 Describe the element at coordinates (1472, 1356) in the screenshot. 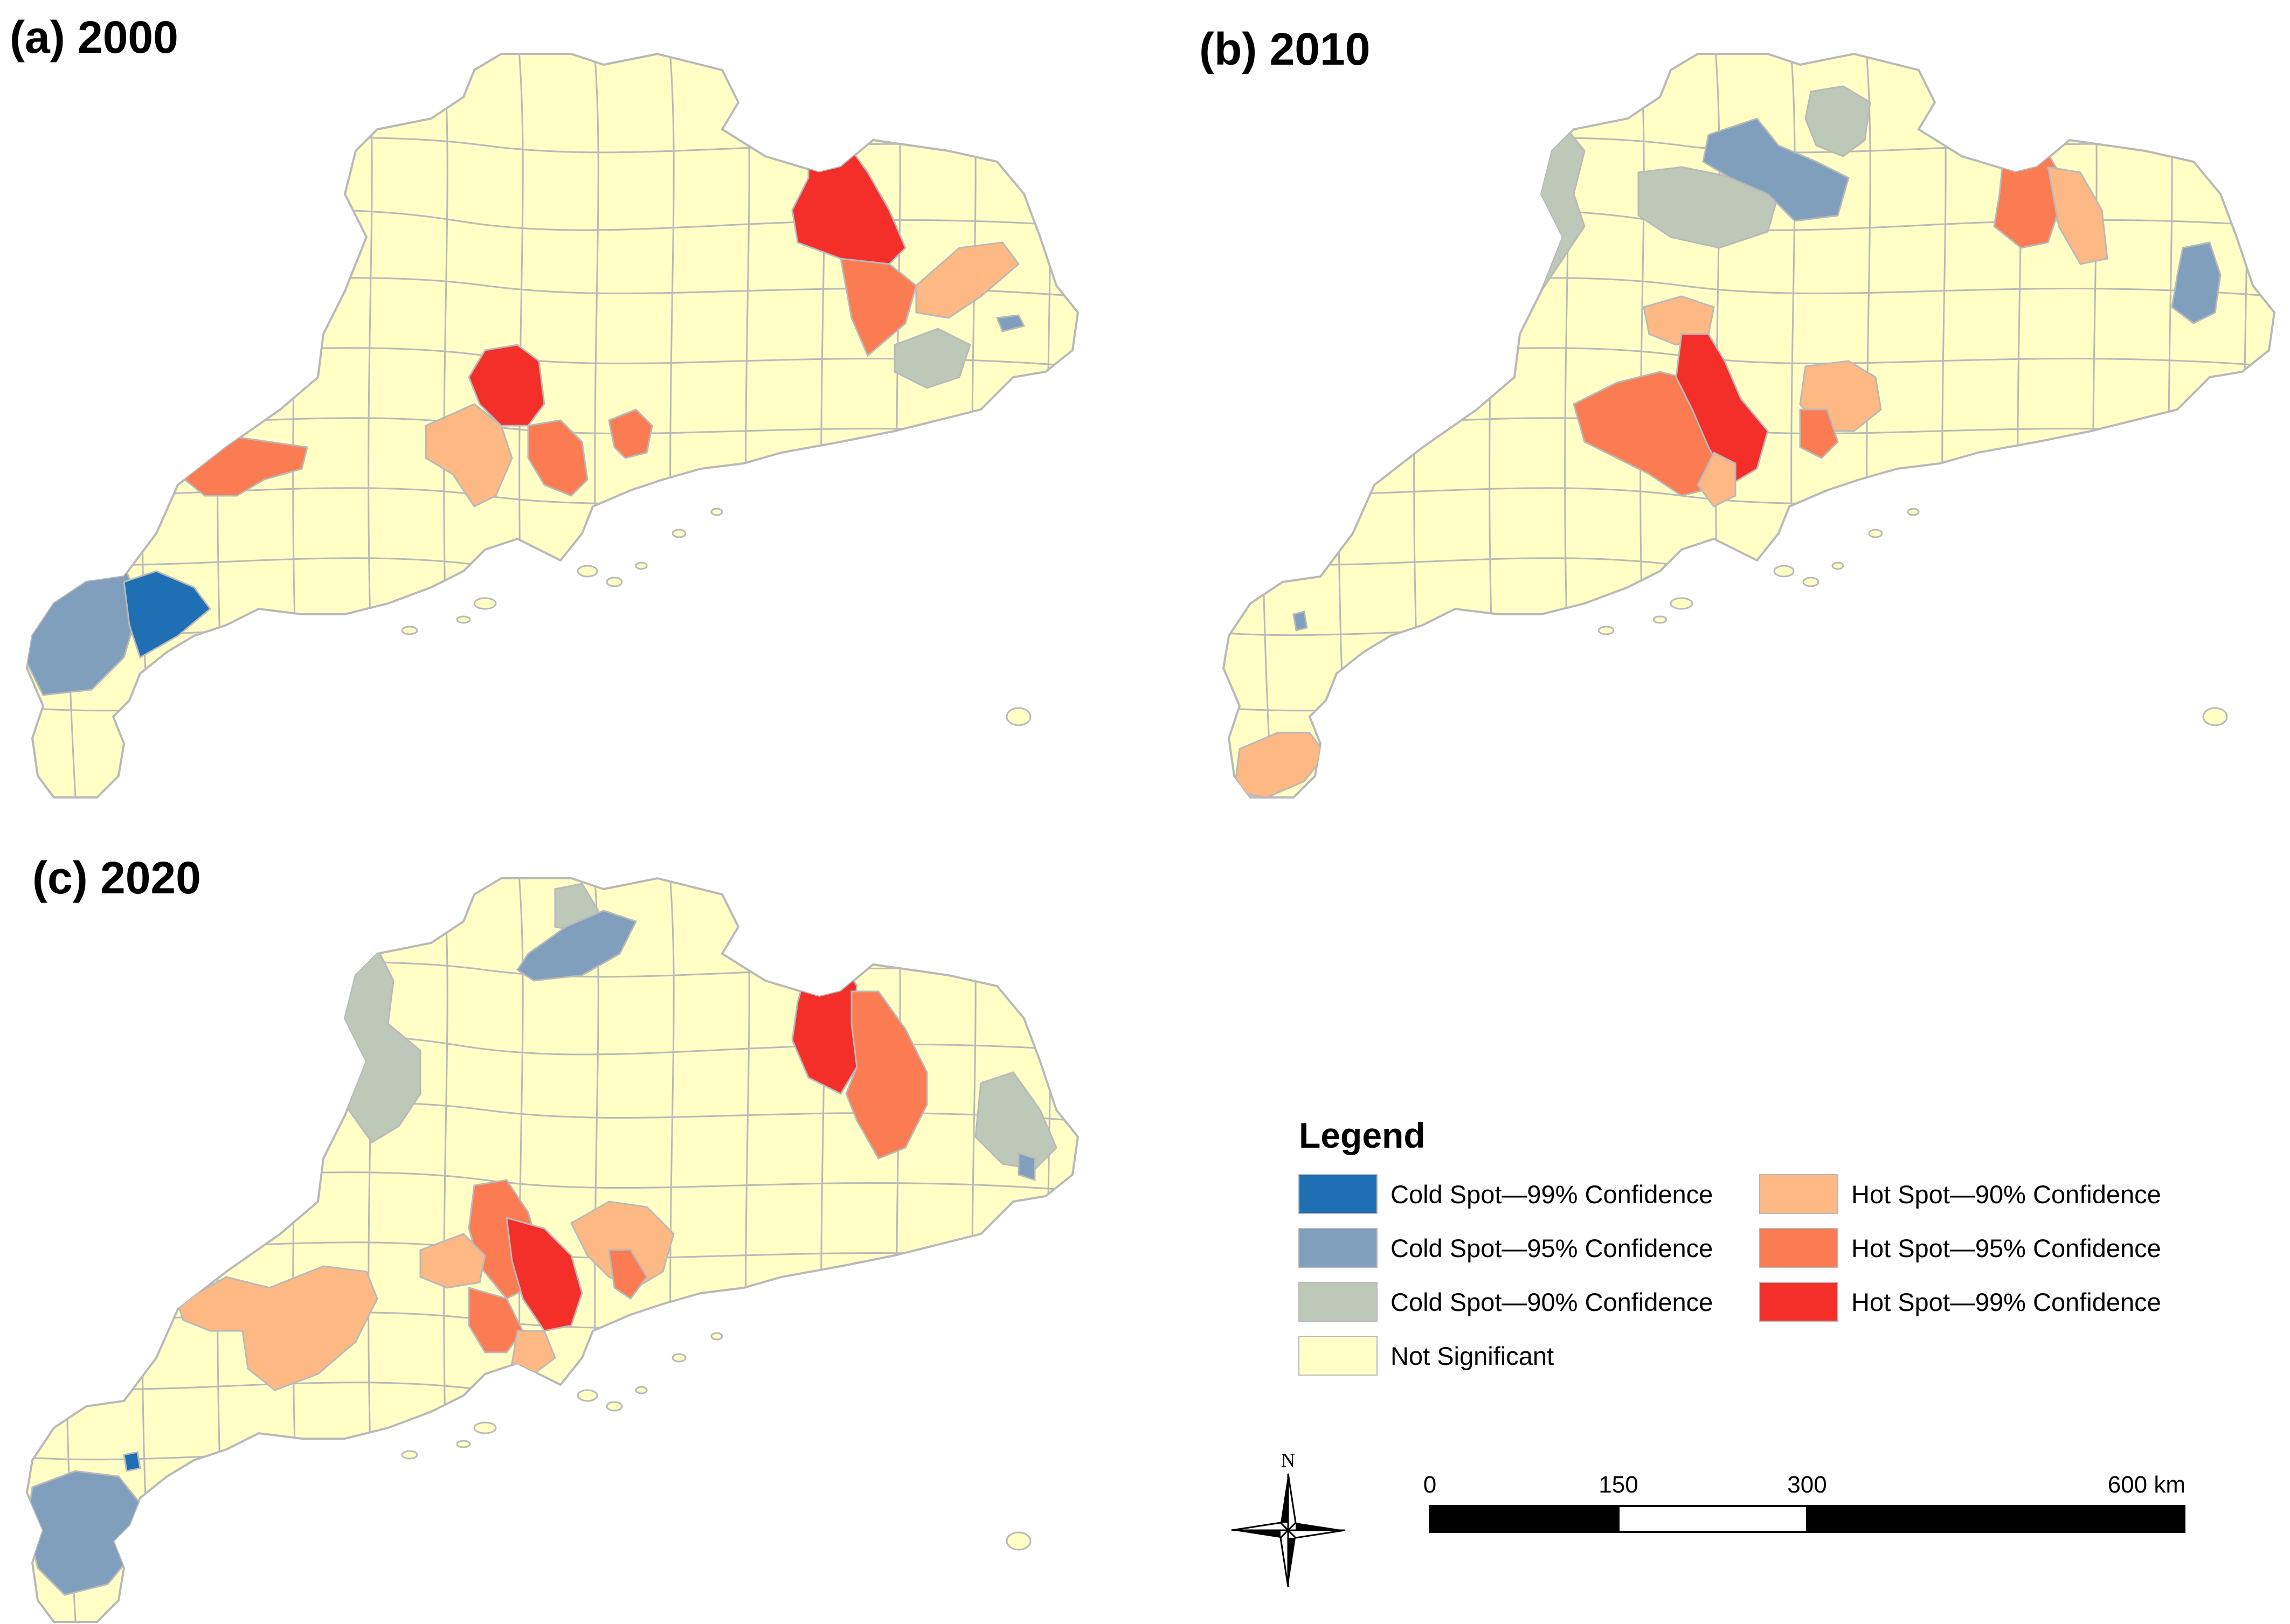

I see `legend-label-ns: Not Significant` at that location.